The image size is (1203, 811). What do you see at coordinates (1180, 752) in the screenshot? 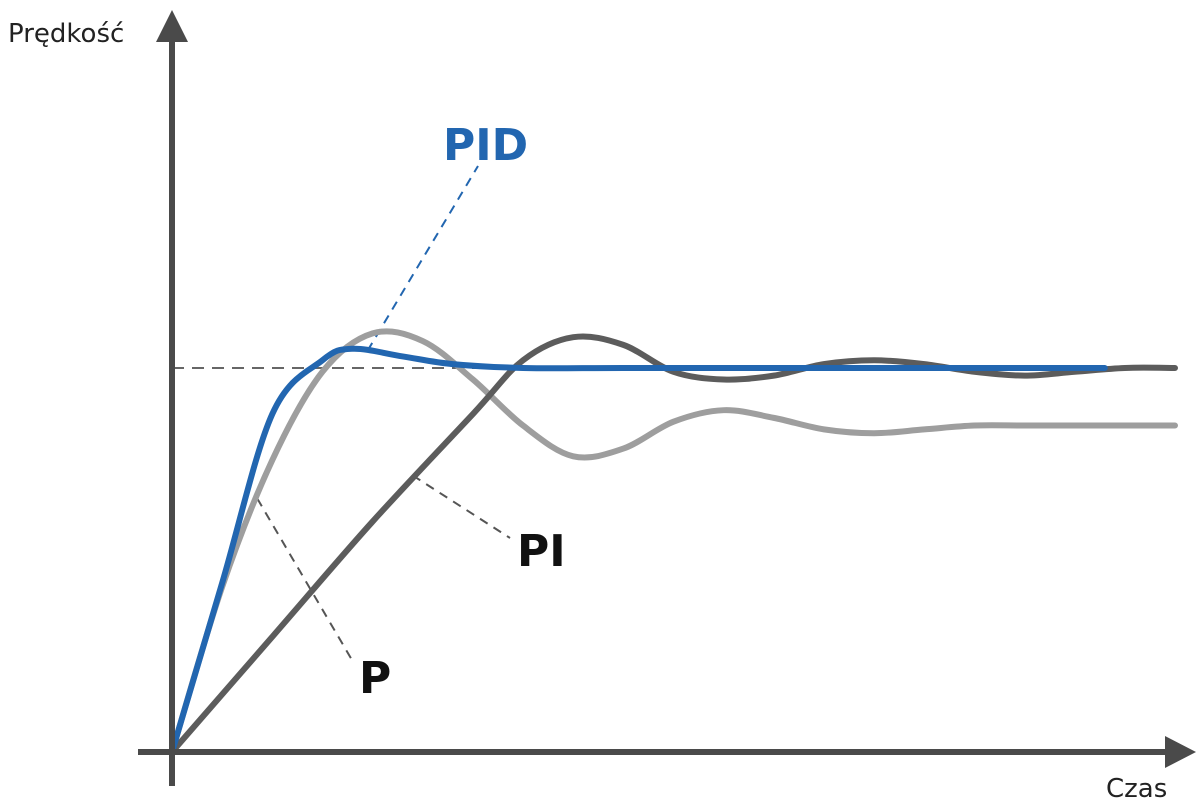
I see `x-axis-arrow-icon` at bounding box center [1180, 752].